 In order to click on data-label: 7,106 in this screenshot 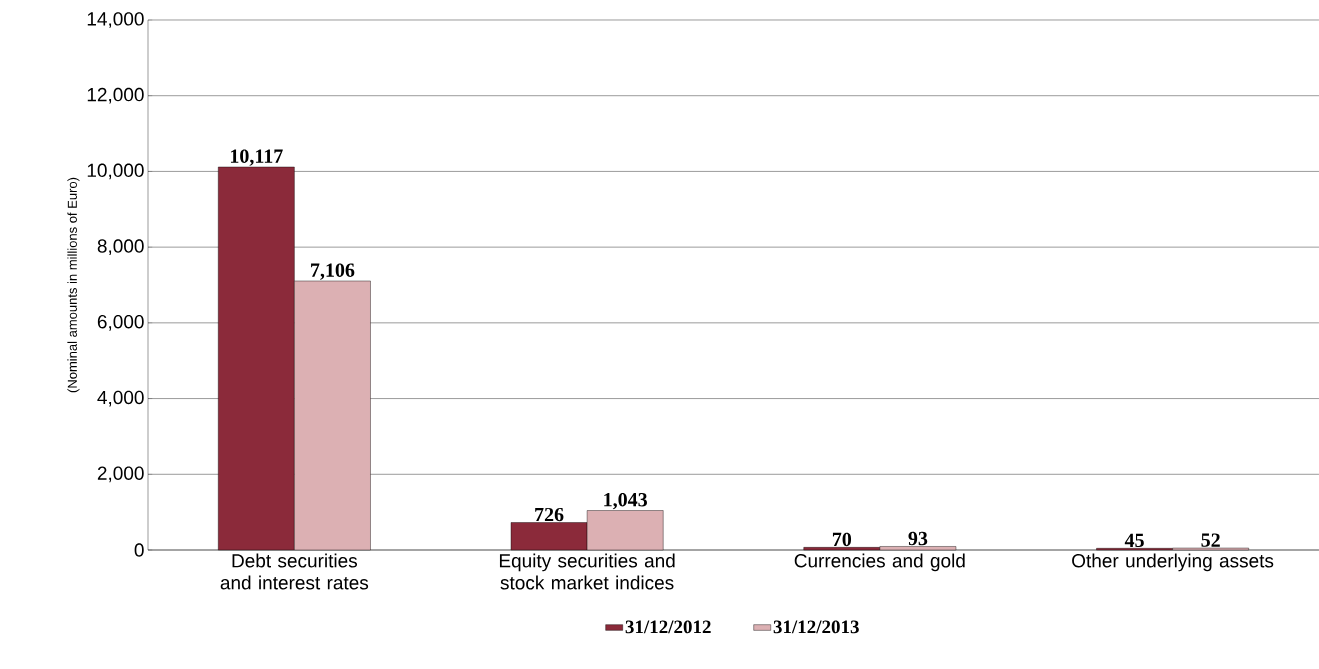, I will do `click(333, 271)`.